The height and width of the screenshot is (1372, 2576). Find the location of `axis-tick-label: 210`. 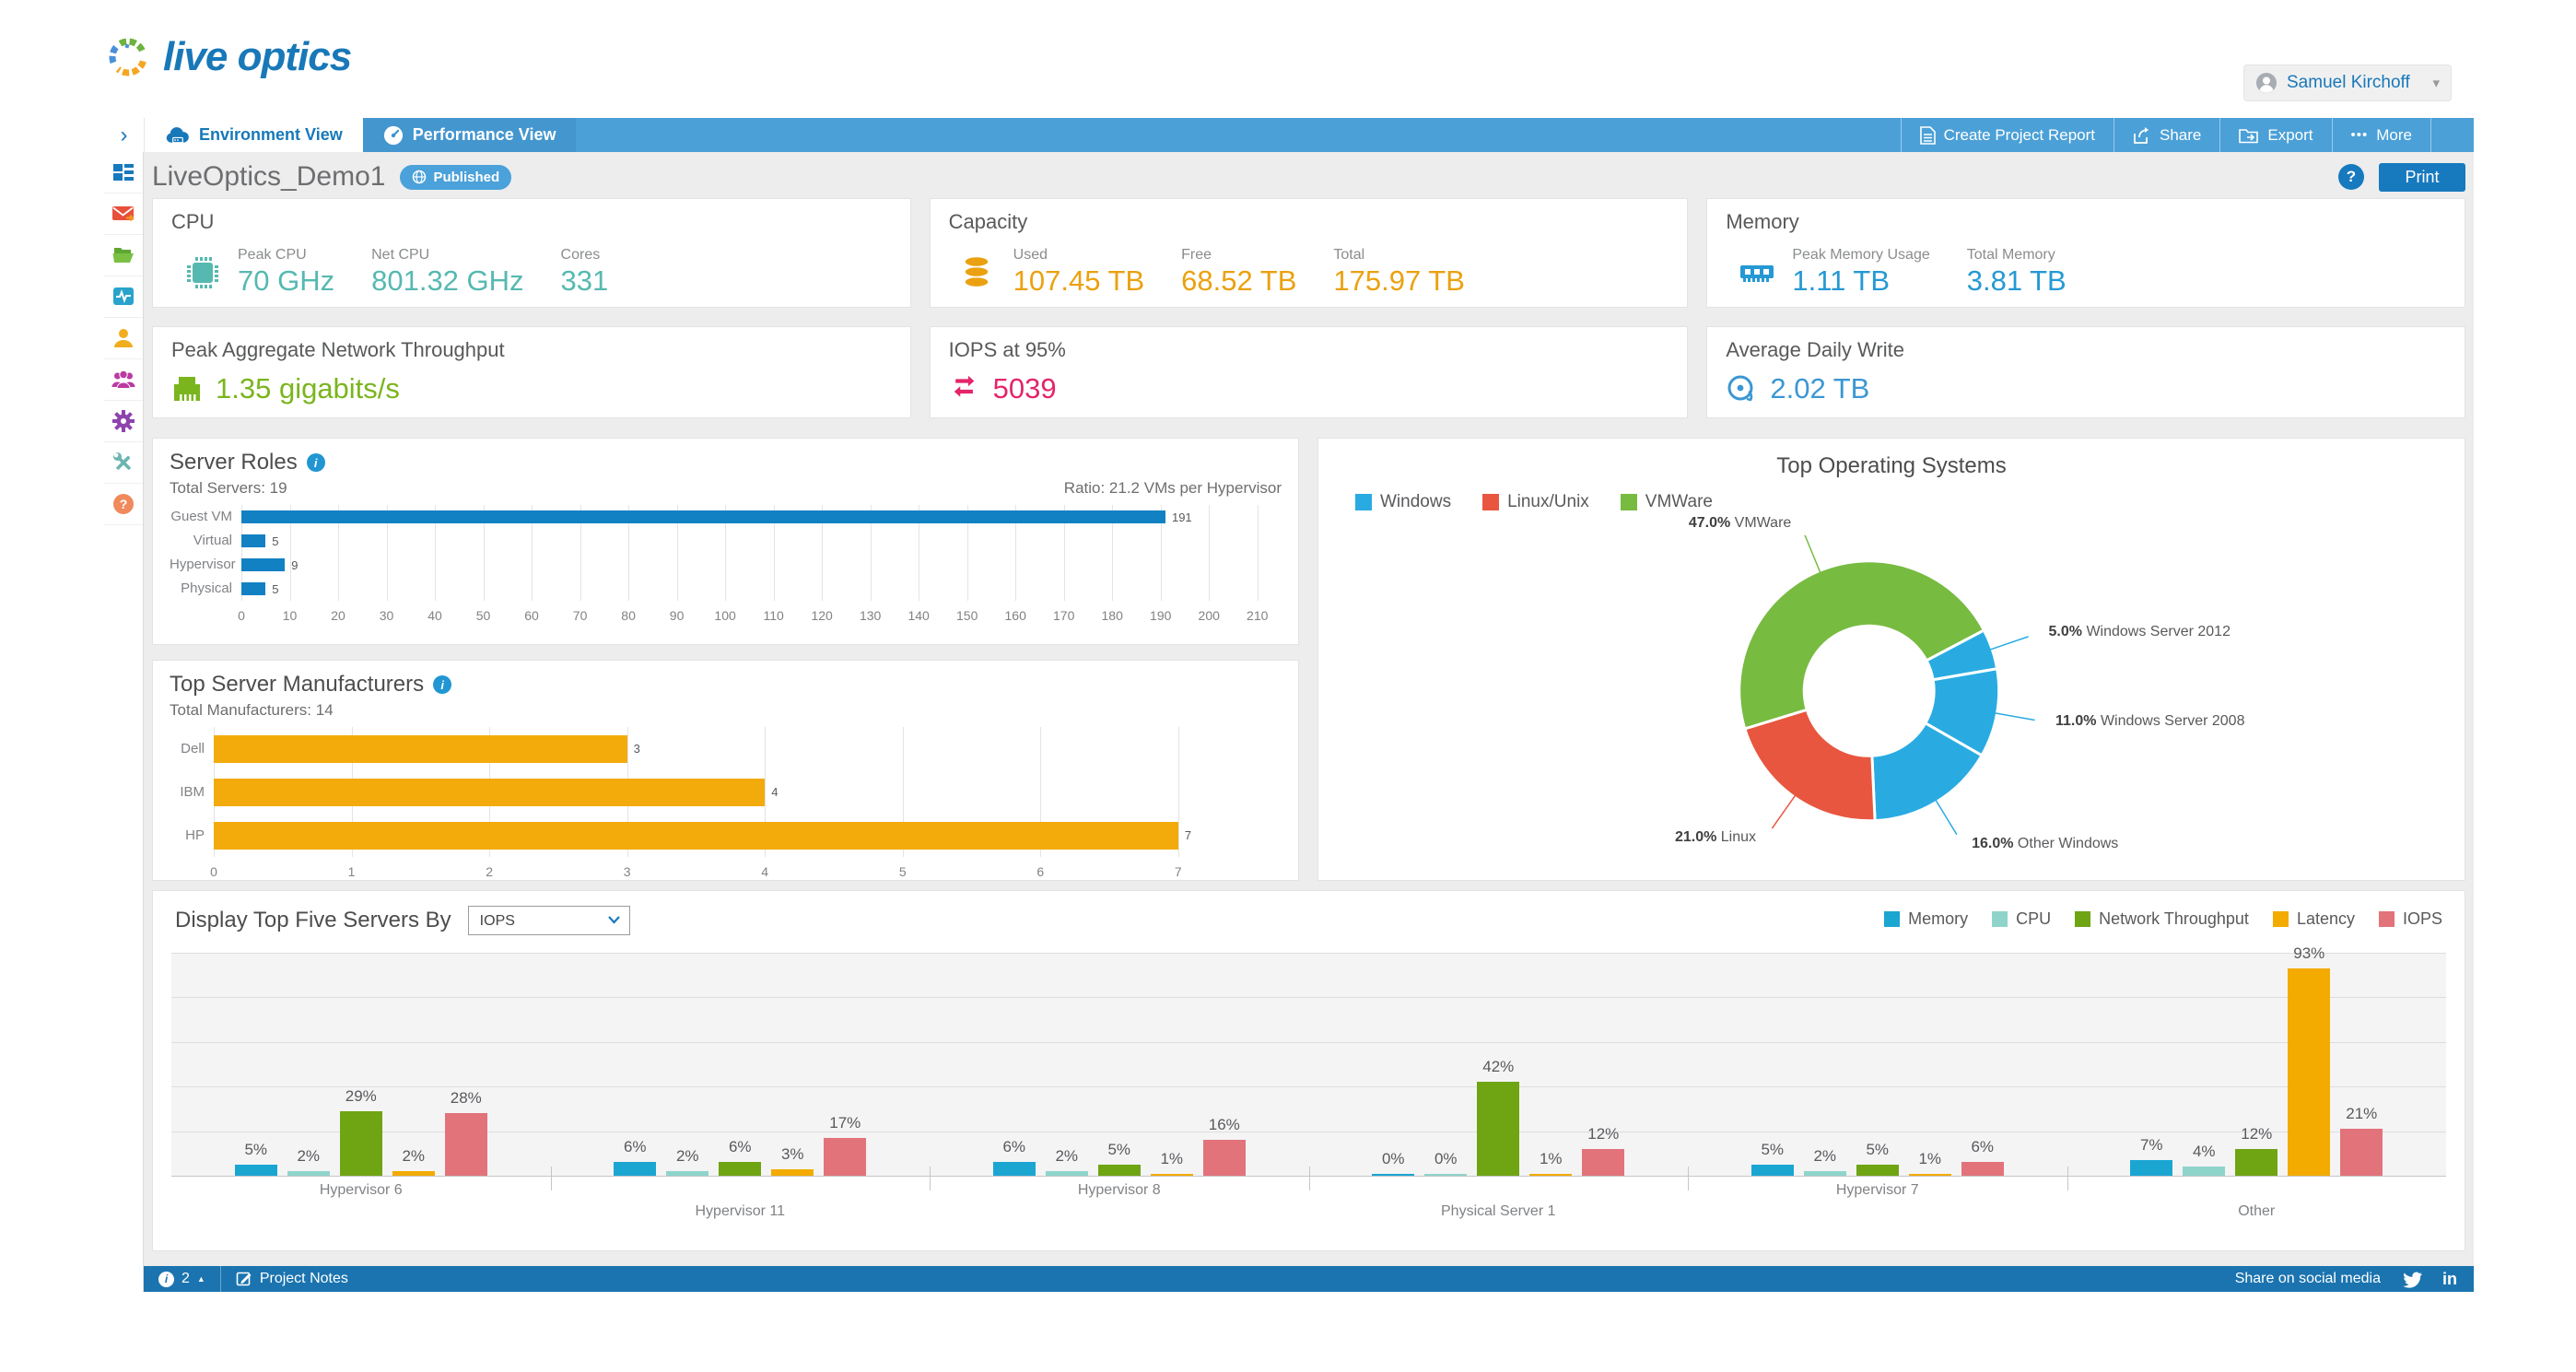

axis-tick-label: 210 is located at coordinates (1258, 615).